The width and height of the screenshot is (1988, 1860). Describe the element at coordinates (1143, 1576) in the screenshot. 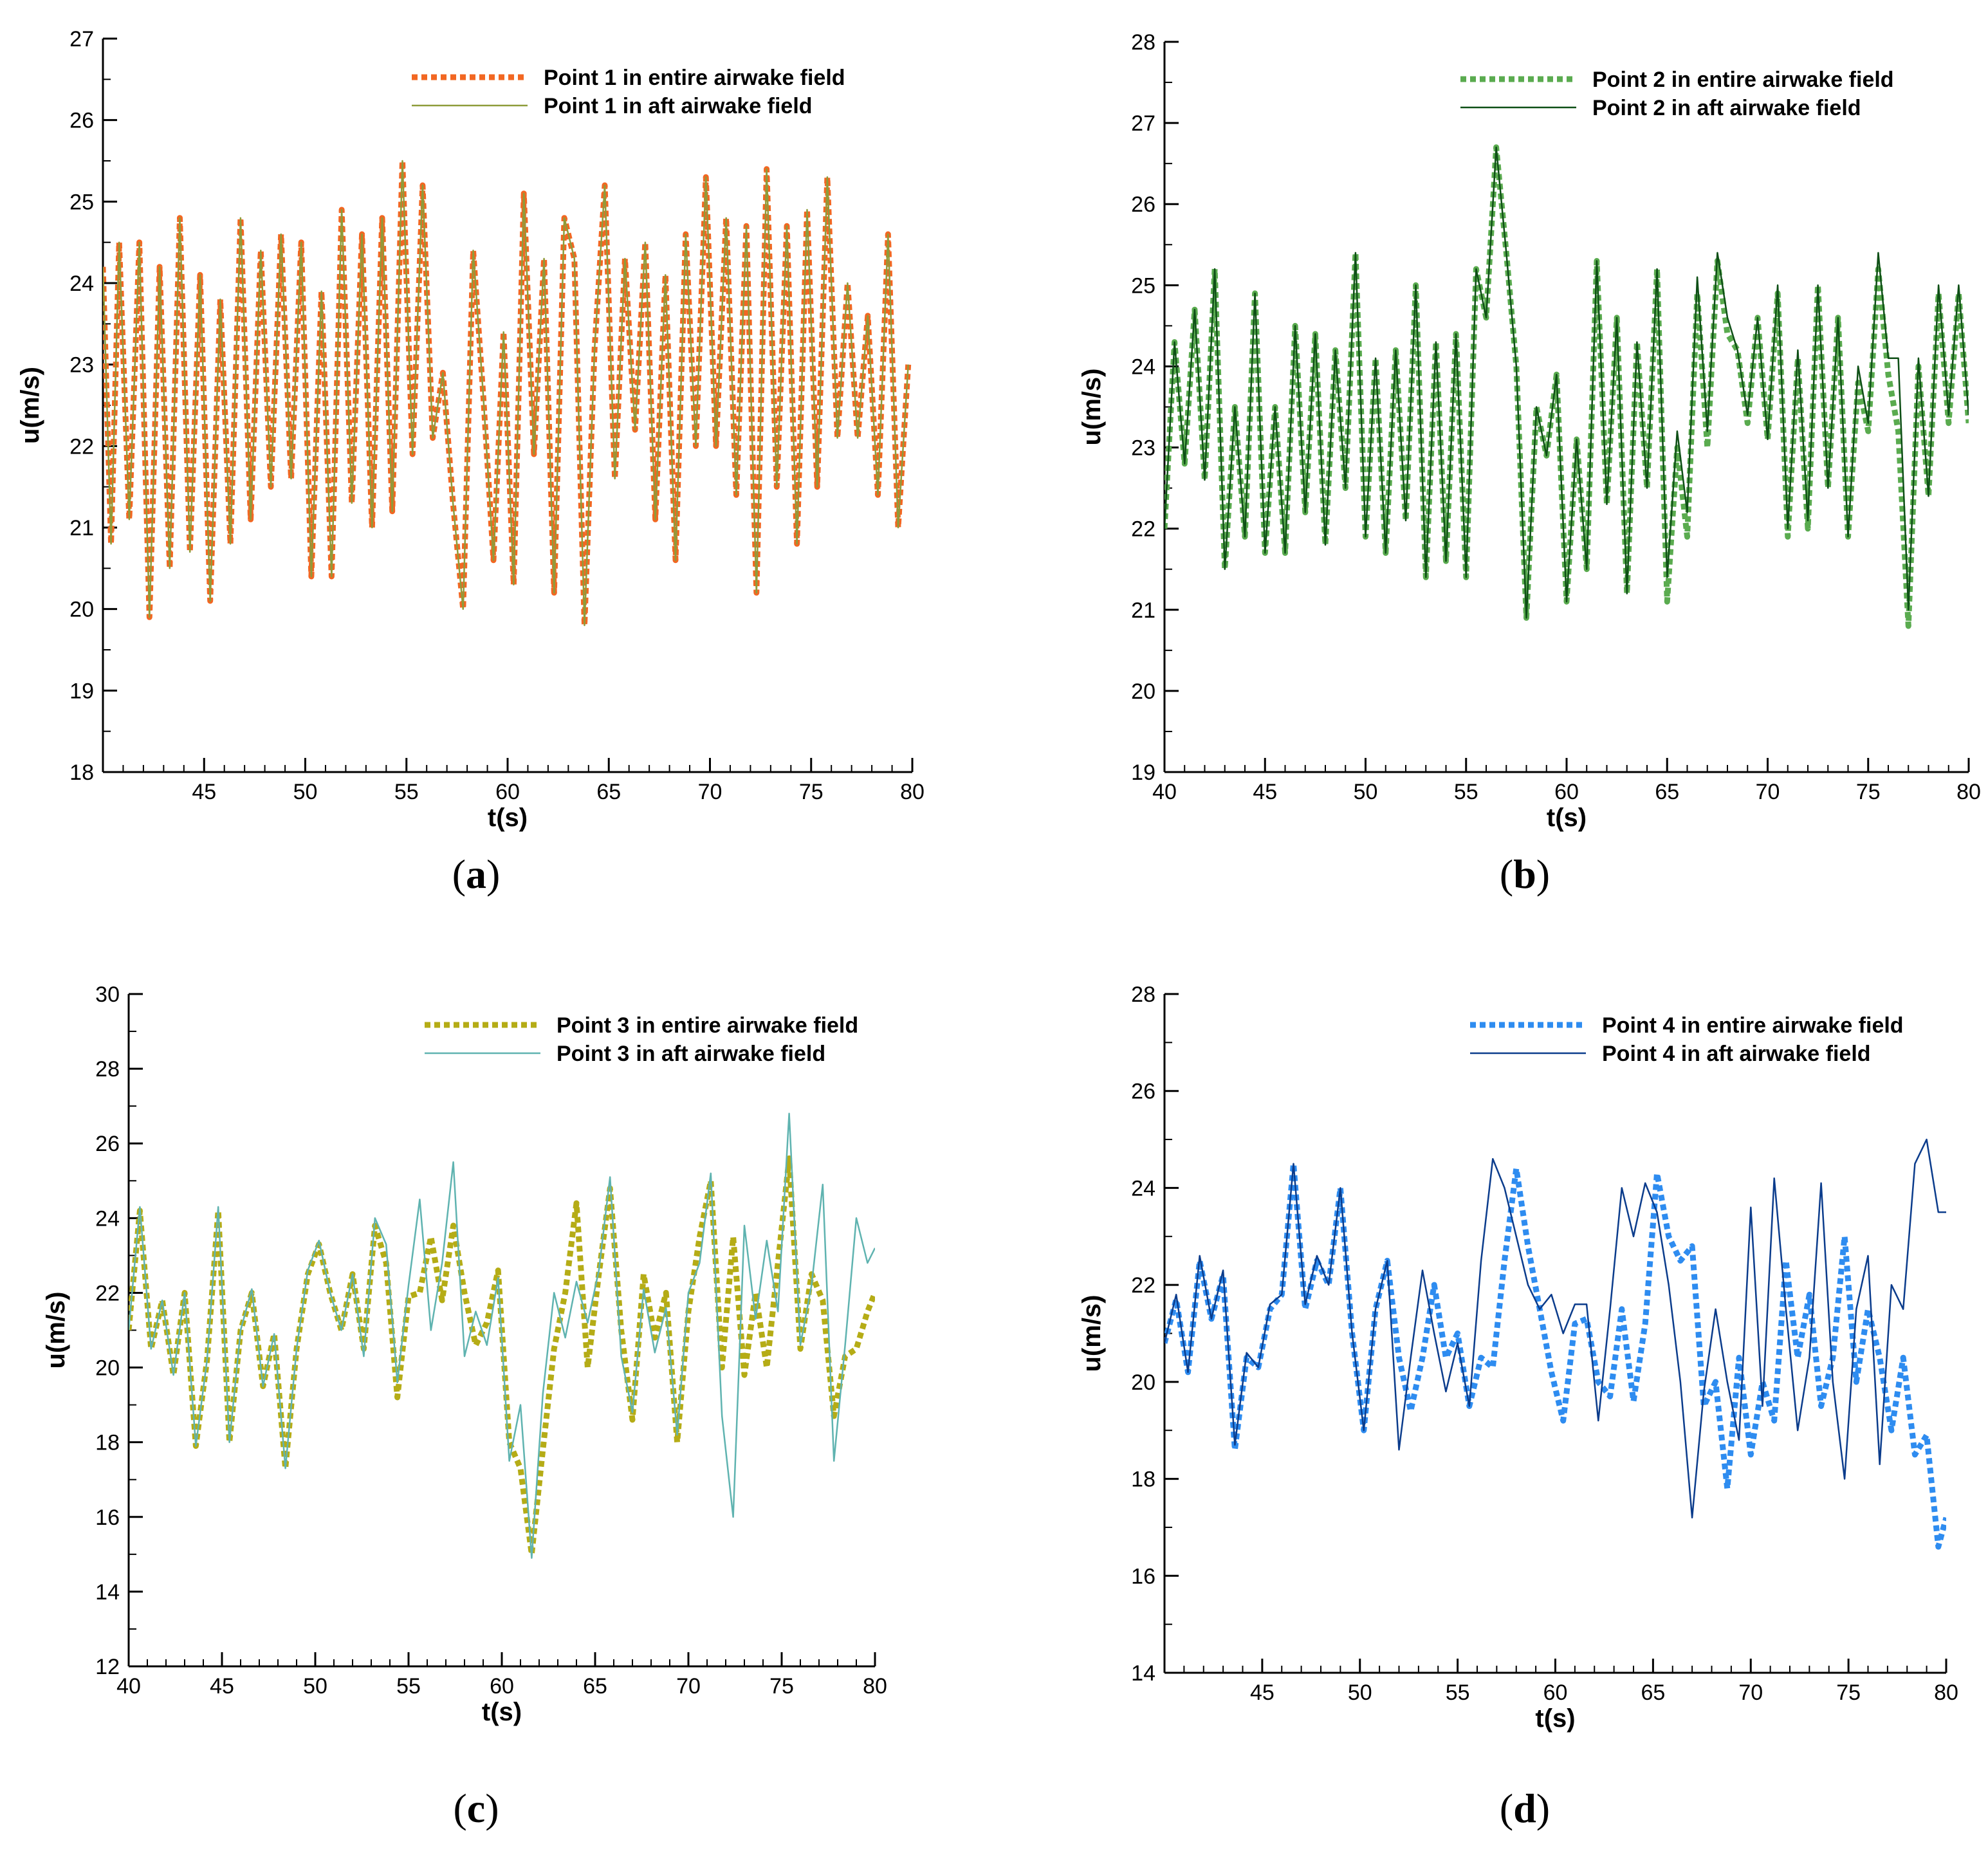

I see `y-tick-label: 16` at that location.